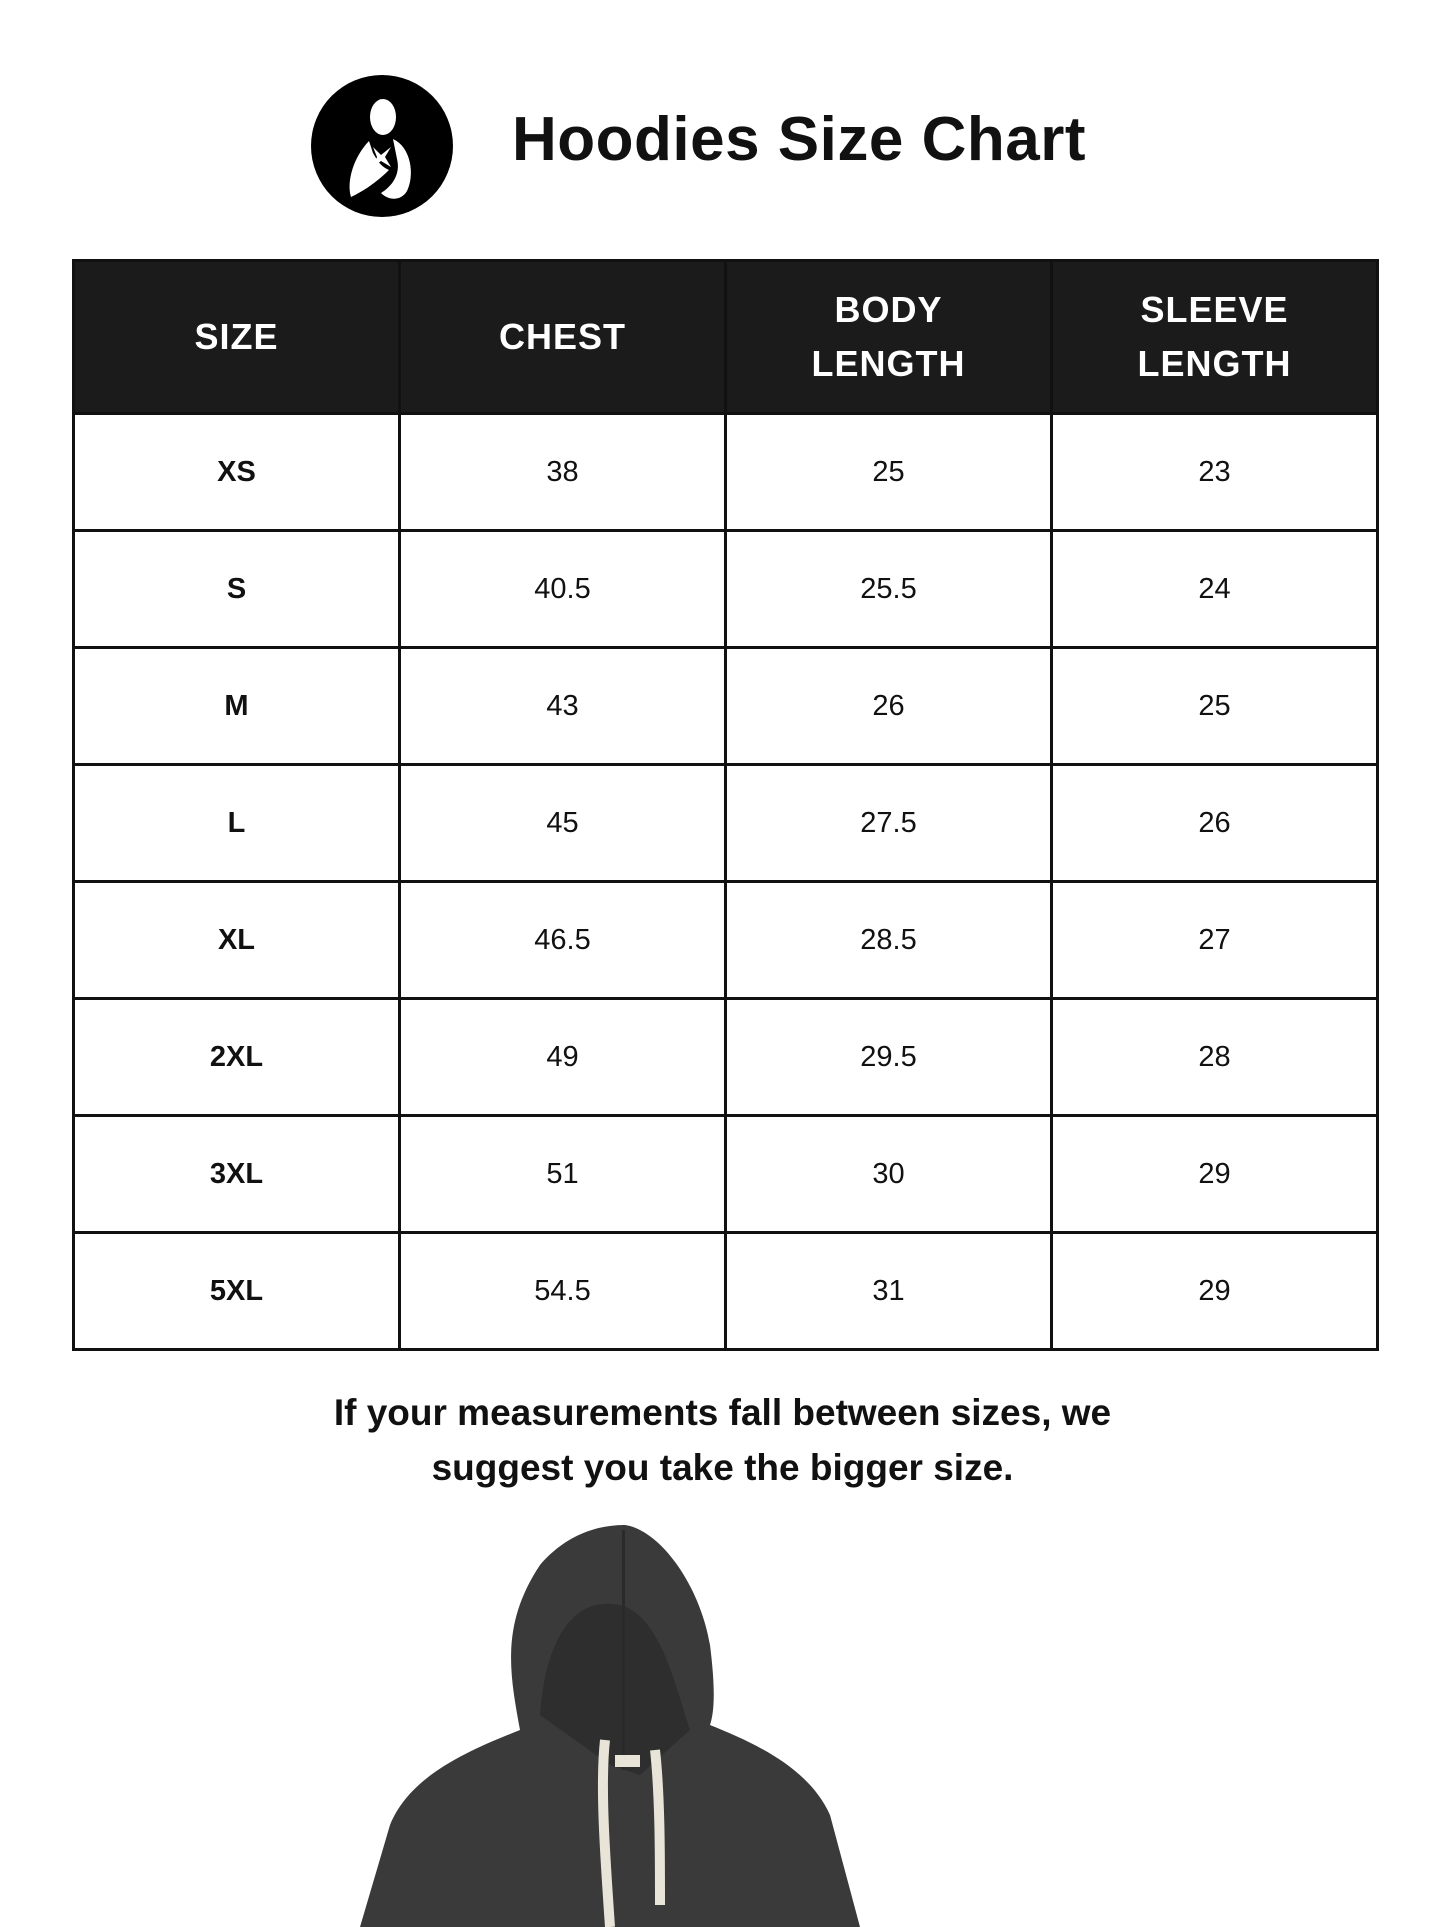  I want to click on cell-sleeve-length: 27, so click(1214, 940).